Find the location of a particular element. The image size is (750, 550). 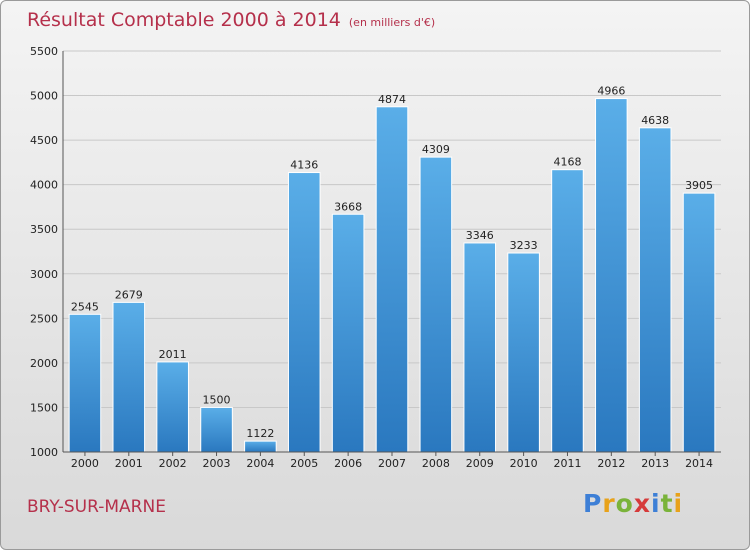

bar-2008 is located at coordinates (436, 304).